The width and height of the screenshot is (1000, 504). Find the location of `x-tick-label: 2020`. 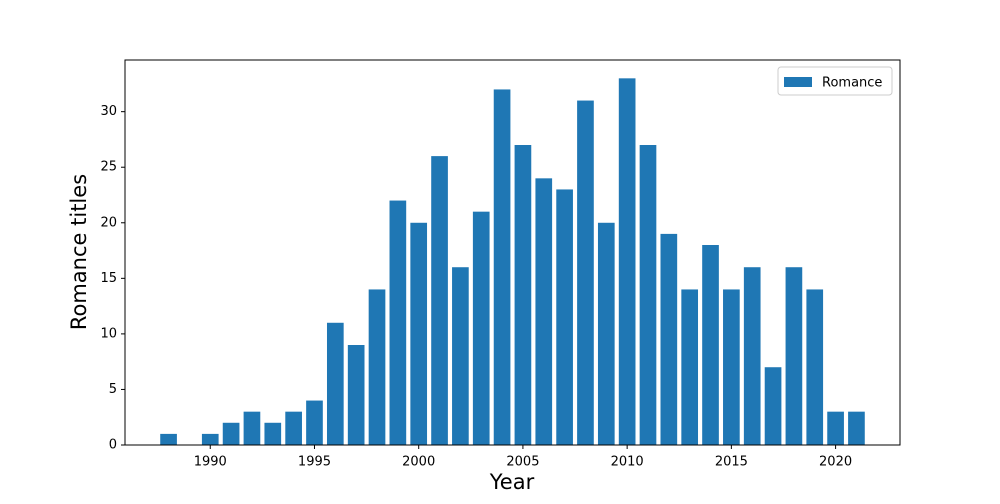

x-tick-label: 2020 is located at coordinates (835, 462).